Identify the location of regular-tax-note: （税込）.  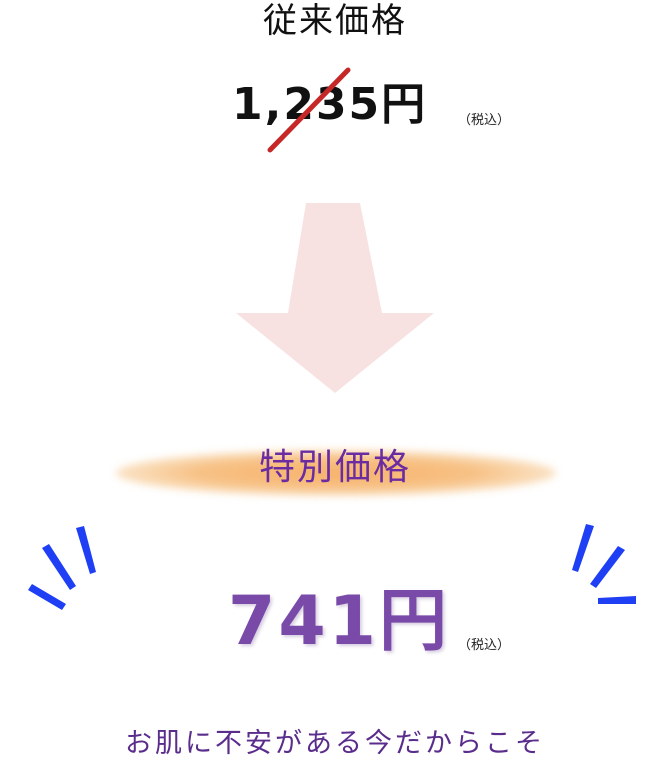
(484, 120).